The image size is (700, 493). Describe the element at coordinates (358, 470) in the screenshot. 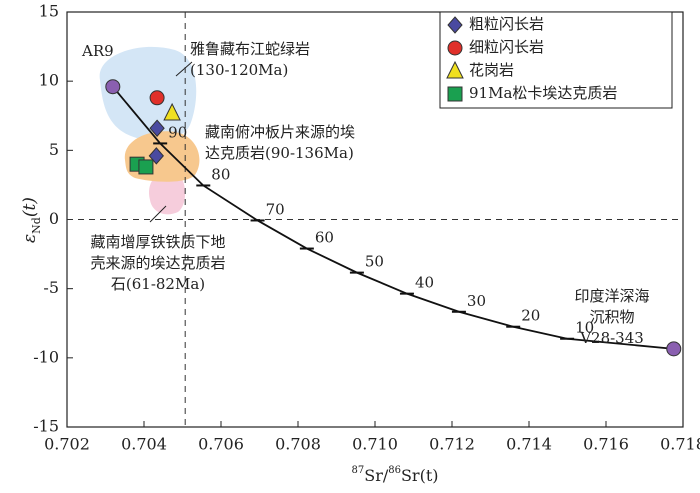

I see `x-axis-label-part: 87` at that location.